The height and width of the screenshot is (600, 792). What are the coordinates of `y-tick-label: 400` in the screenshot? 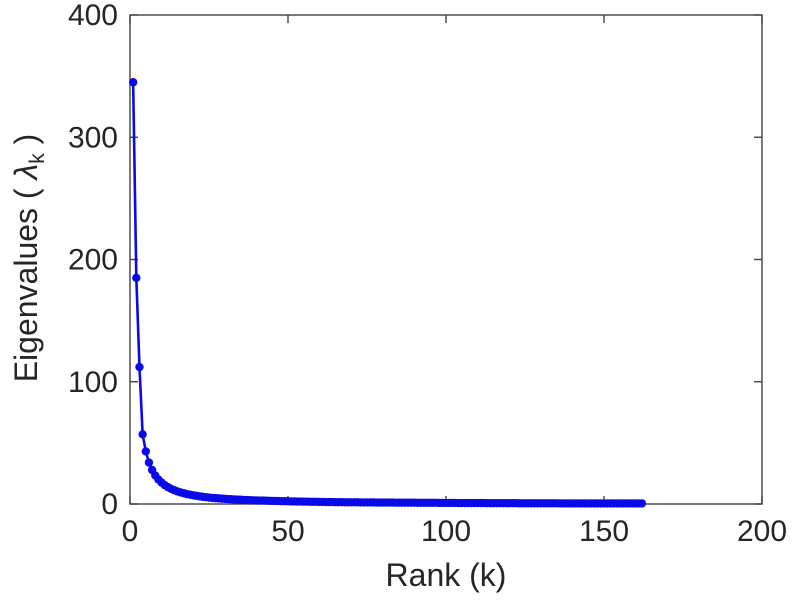 It's located at (93, 16).